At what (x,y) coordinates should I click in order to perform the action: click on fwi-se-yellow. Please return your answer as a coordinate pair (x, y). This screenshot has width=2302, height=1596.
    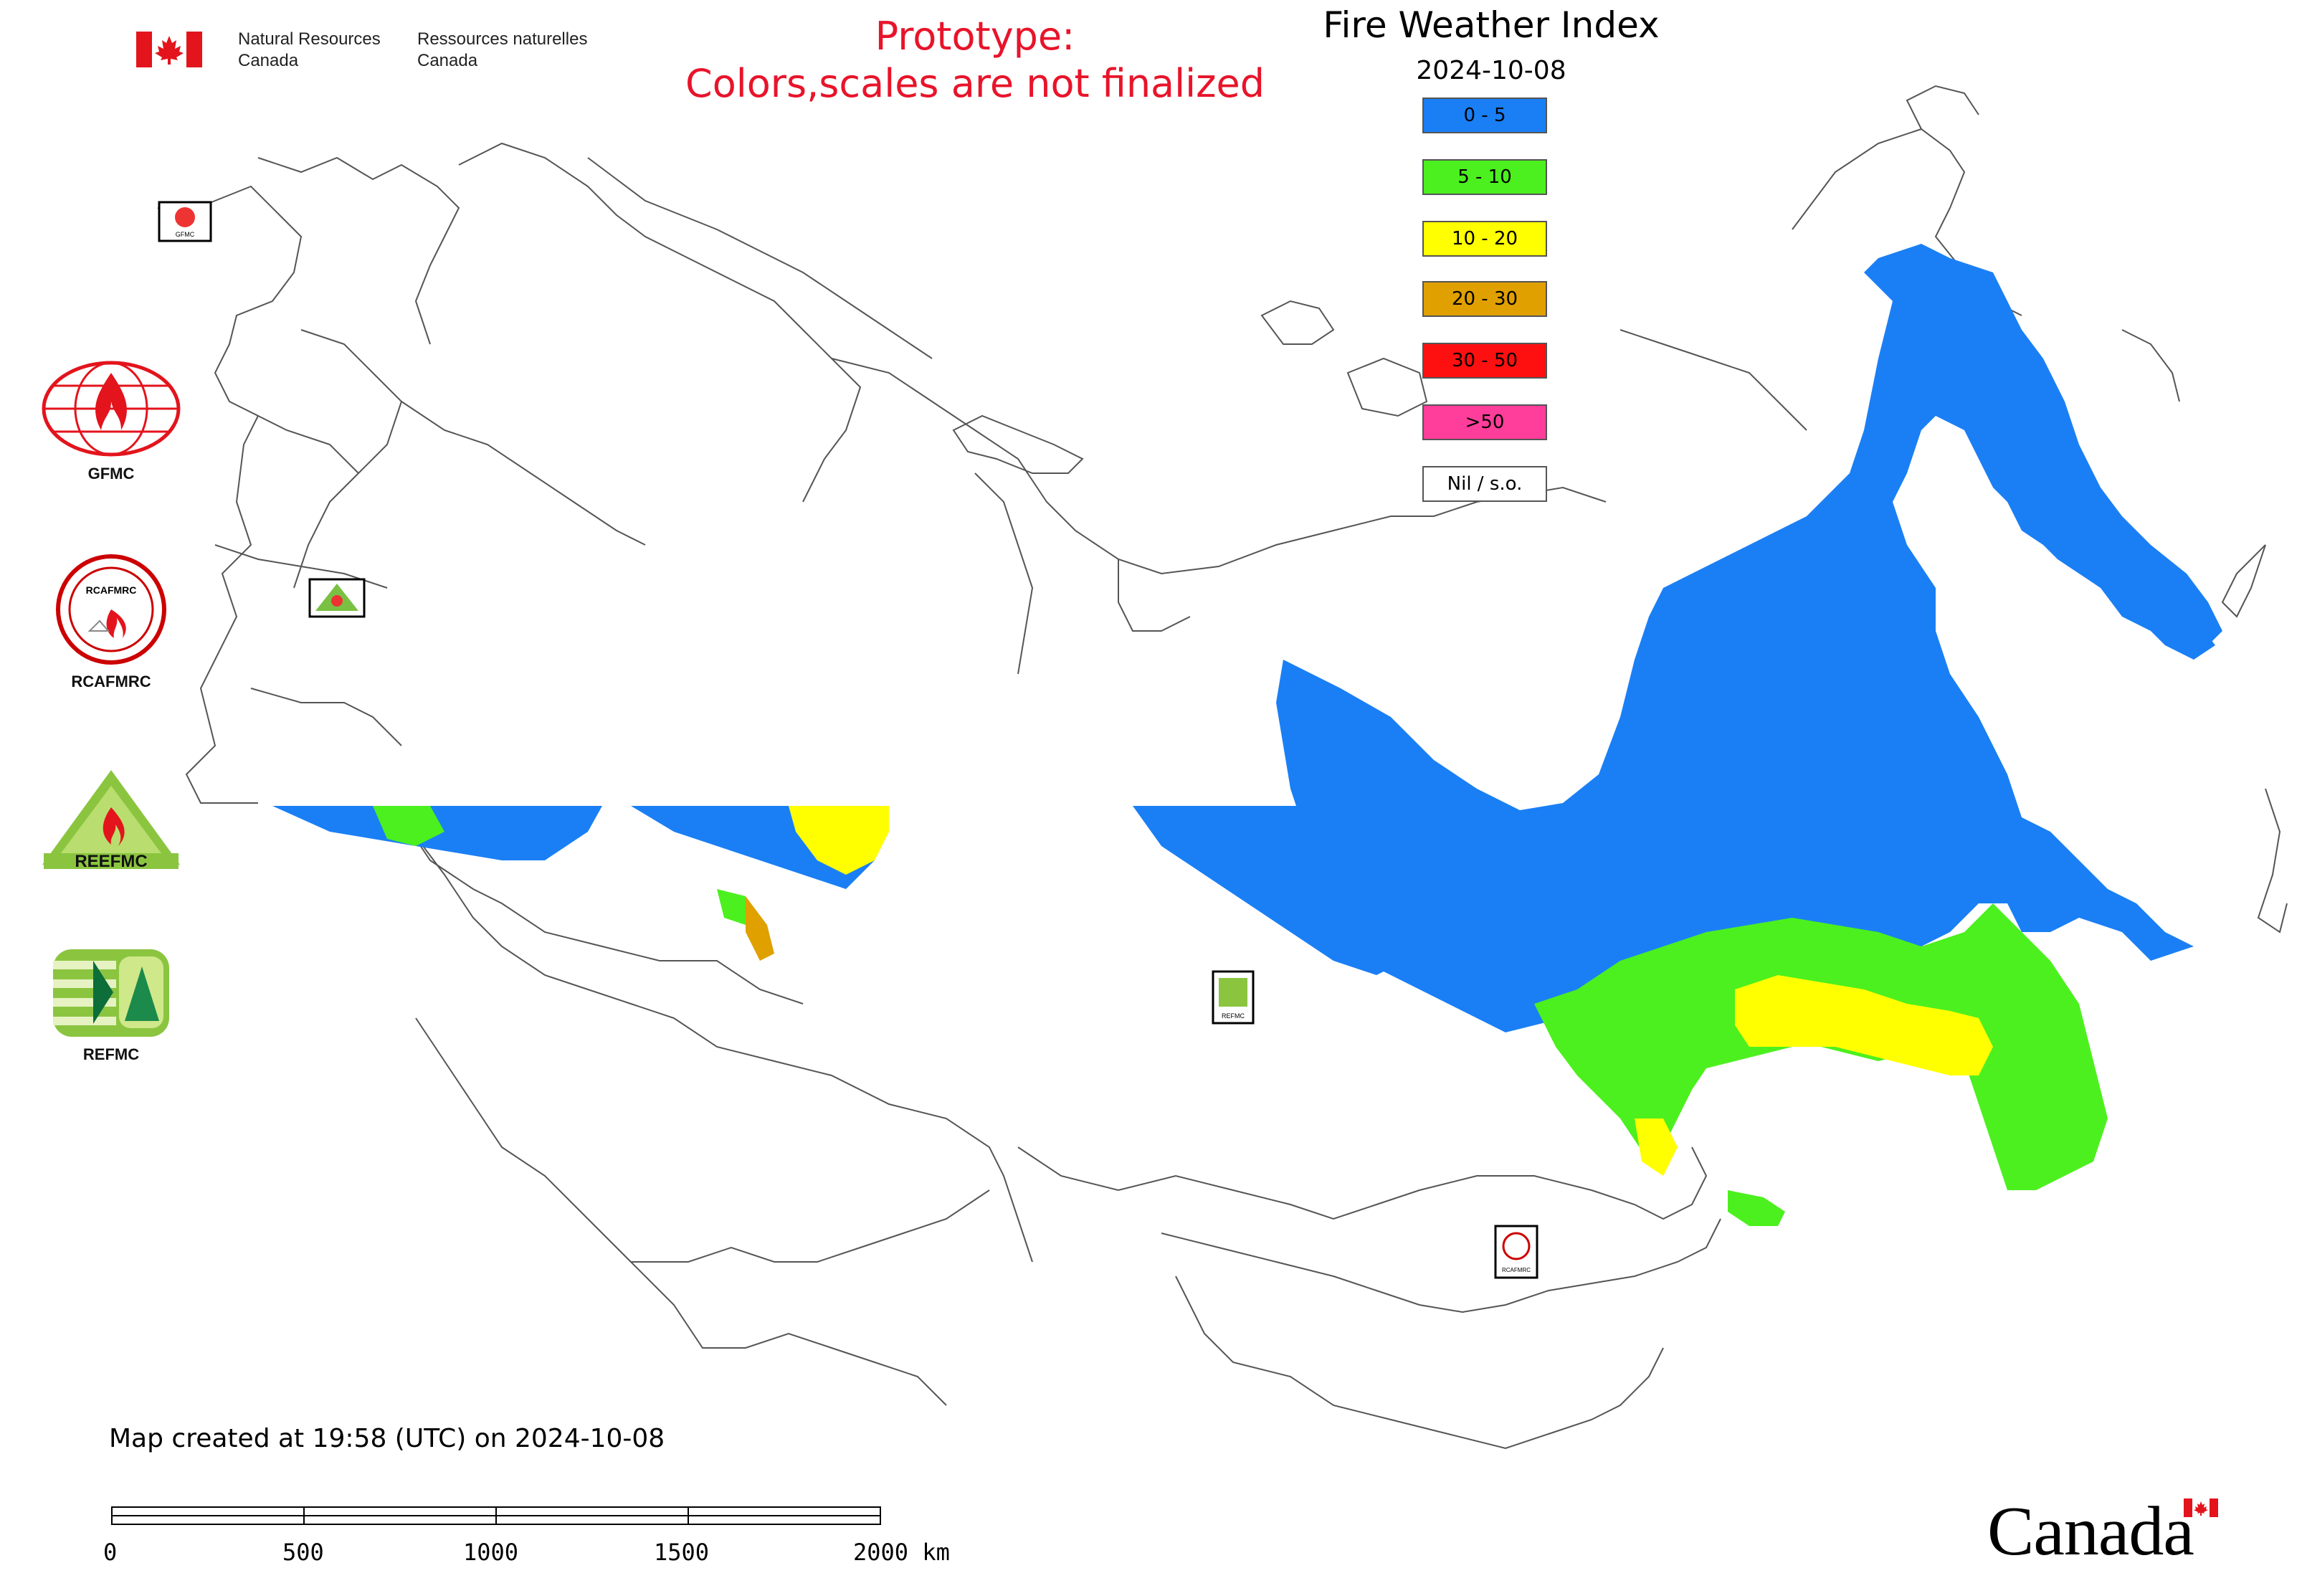
    Looking at the image, I should click on (1864, 1025).